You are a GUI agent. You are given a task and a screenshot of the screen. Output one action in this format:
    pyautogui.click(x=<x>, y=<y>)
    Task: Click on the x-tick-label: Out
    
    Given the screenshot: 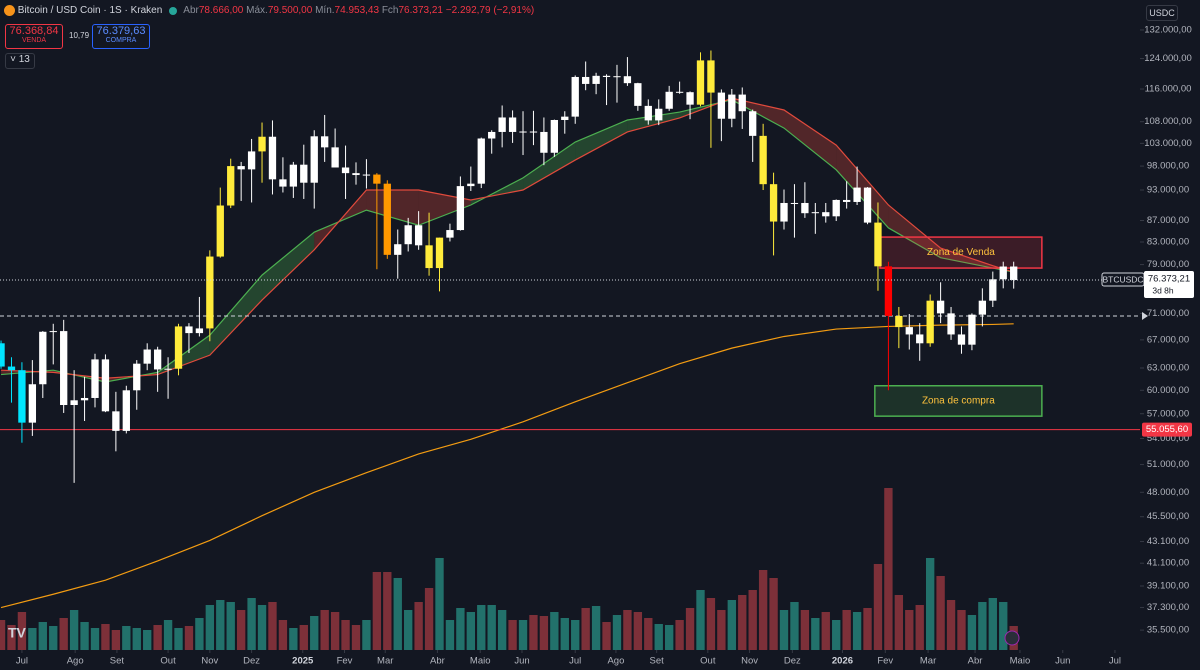 What is the action you would take?
    pyautogui.click(x=168, y=661)
    